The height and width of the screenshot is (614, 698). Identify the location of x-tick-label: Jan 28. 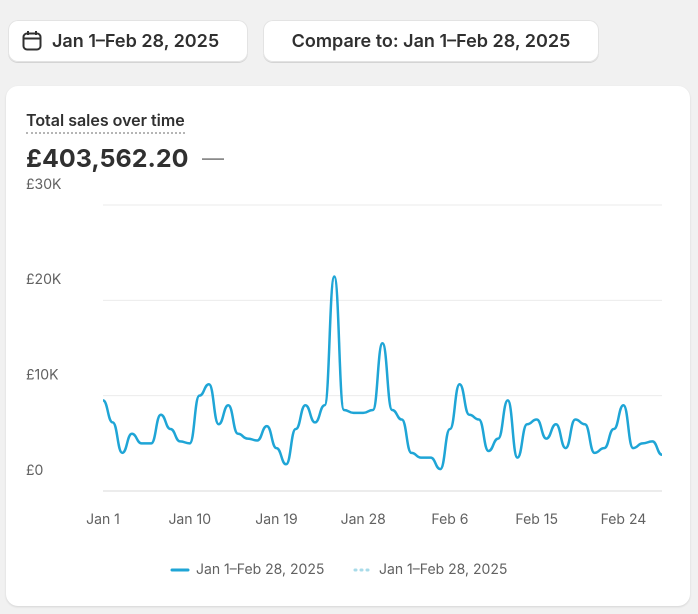
(363, 519).